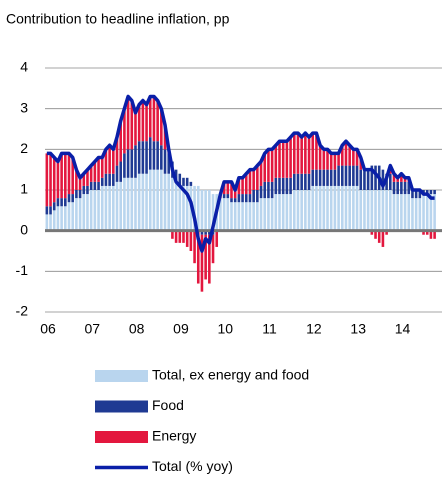 This screenshot has width=443, height=482. Describe the element at coordinates (121, 376) in the screenshot. I see `legend-swatch` at that location.